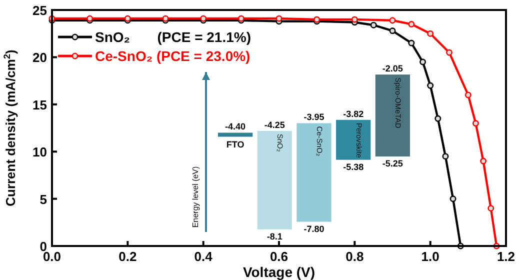 The height and width of the screenshot is (280, 520). I want to click on y-tick-label: 5, so click(43, 199).